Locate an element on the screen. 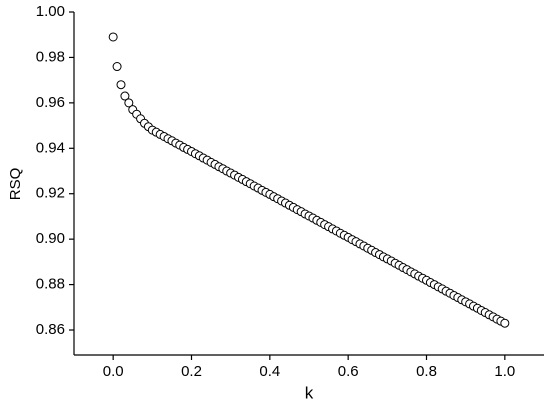 This screenshot has width=550, height=408. y-tick-label: 0.88 is located at coordinates (50, 284).